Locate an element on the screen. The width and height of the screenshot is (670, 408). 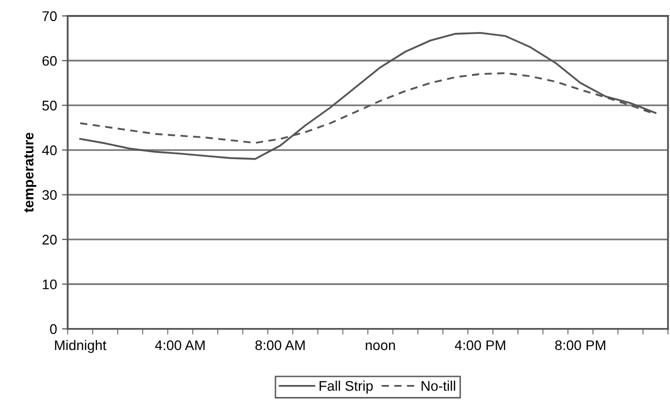
y-tick-label: 60 is located at coordinates (49, 61).